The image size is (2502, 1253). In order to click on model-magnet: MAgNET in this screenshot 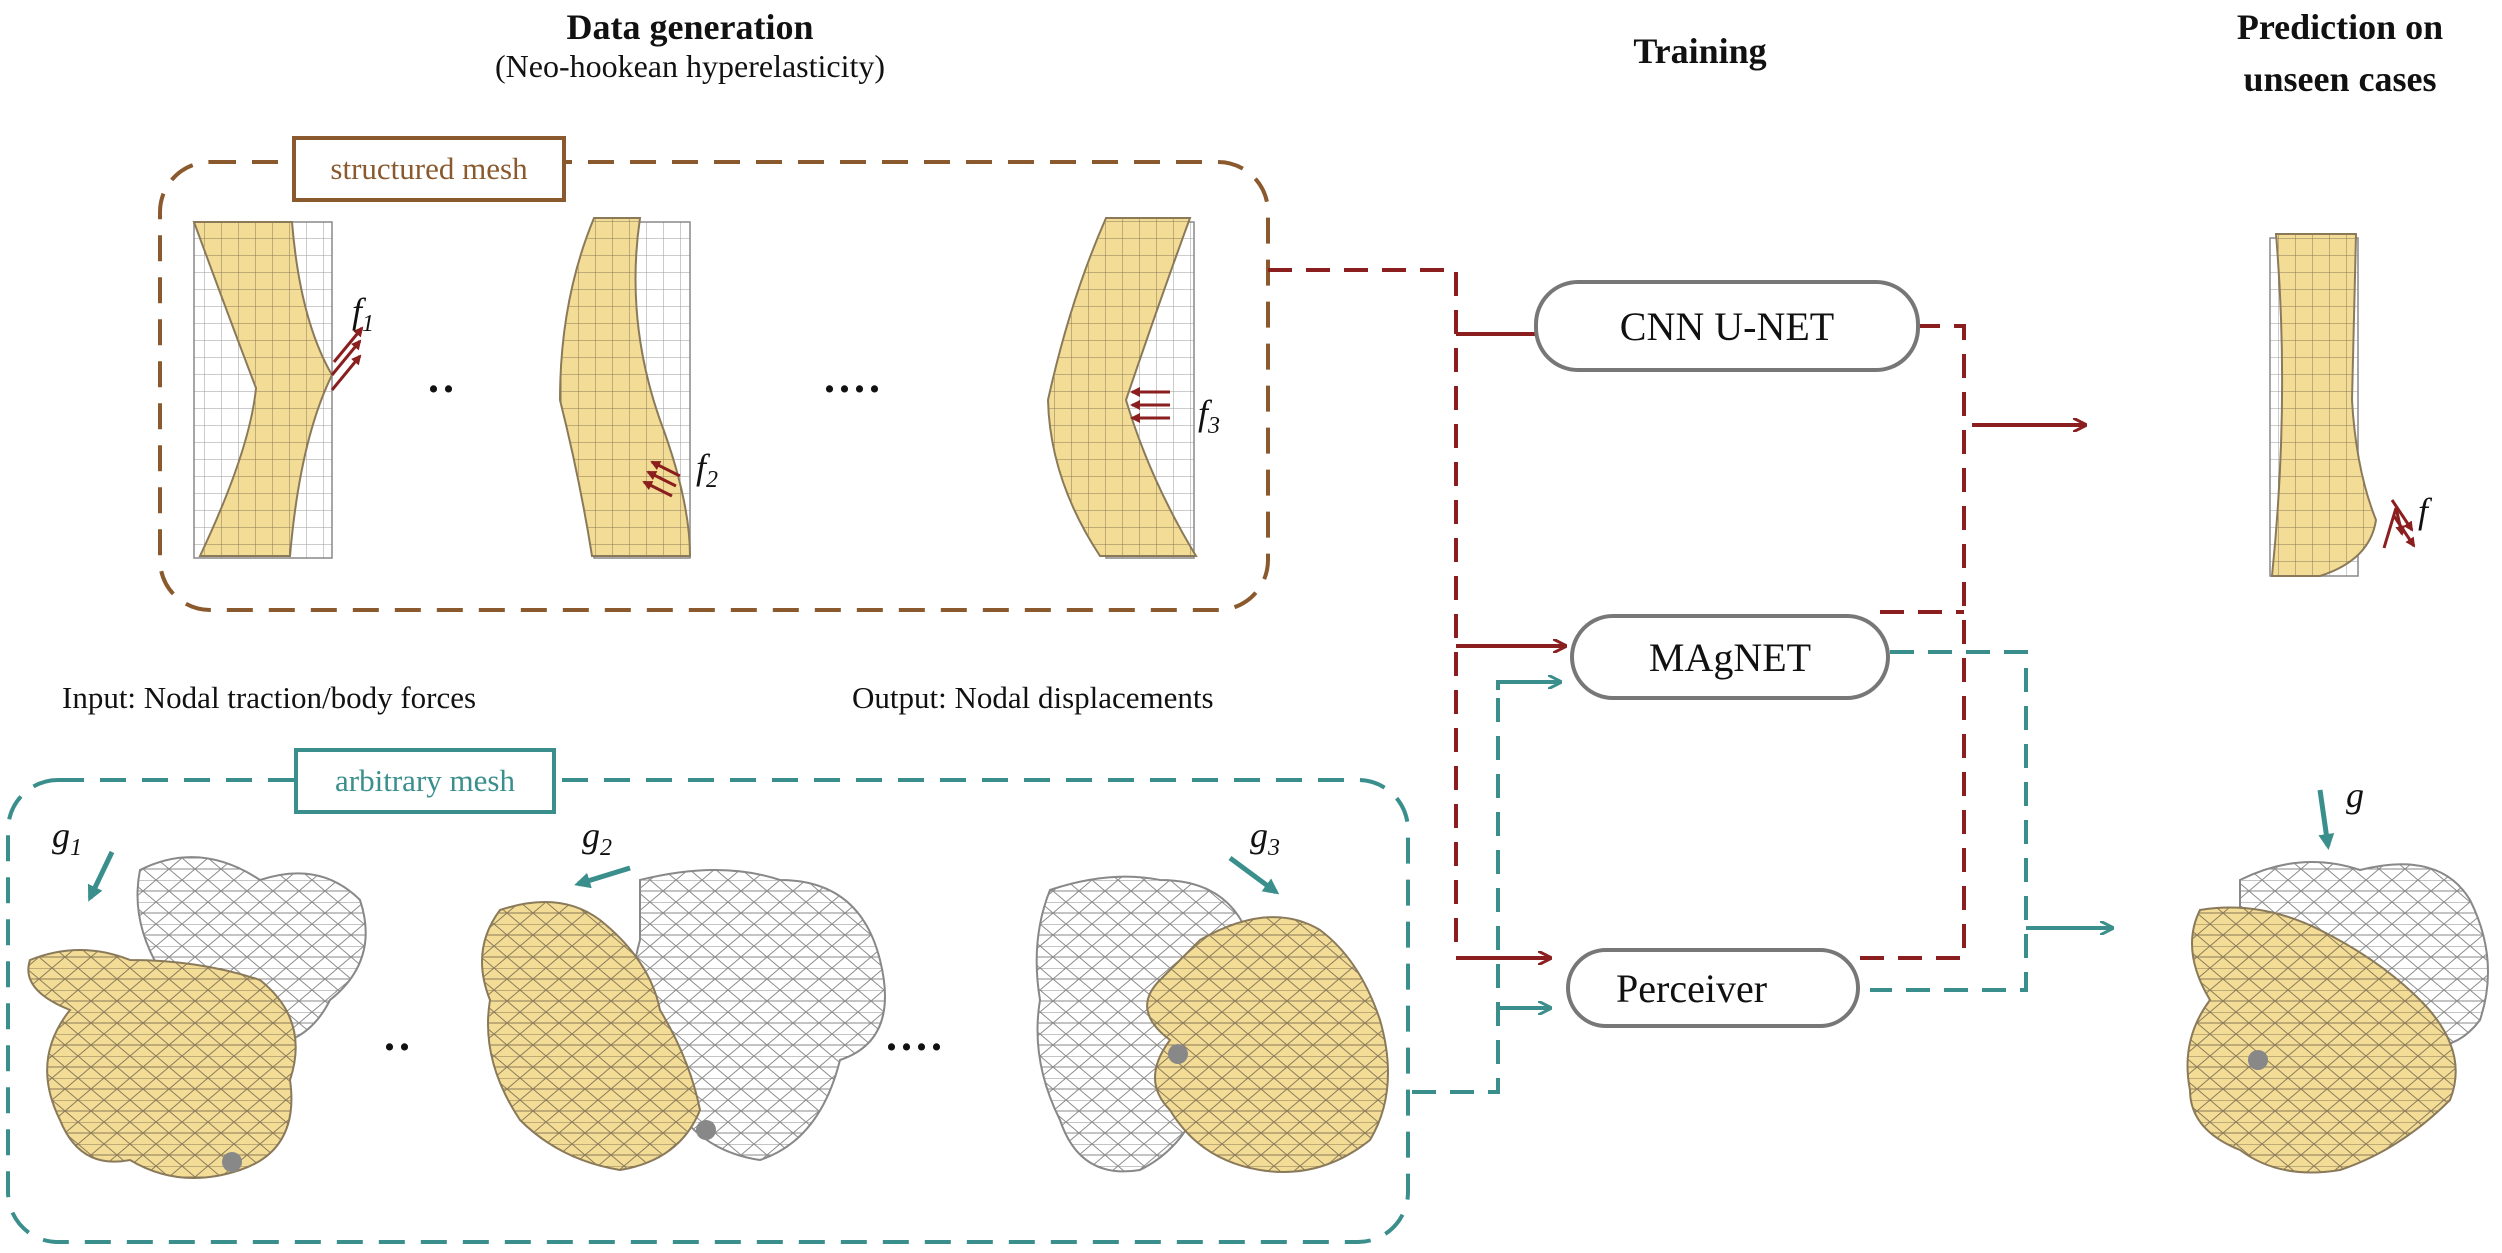, I will do `click(1730, 657)`.